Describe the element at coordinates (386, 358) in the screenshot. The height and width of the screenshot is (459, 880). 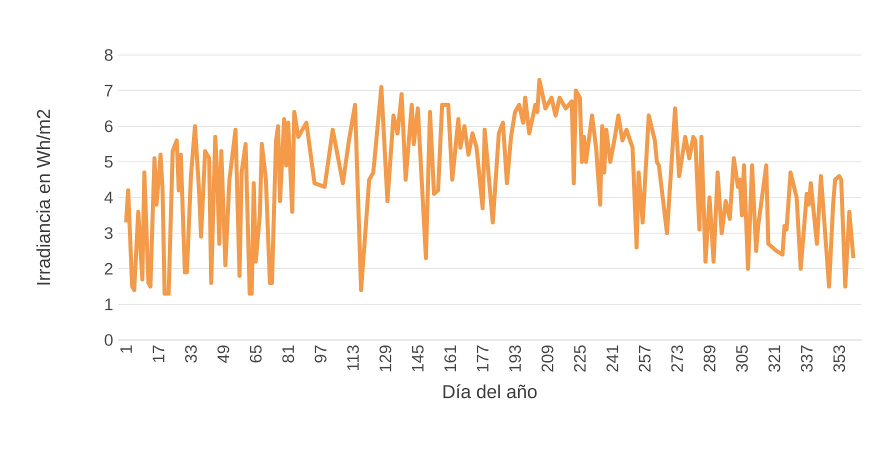
I see `x-tick-label: 129` at that location.